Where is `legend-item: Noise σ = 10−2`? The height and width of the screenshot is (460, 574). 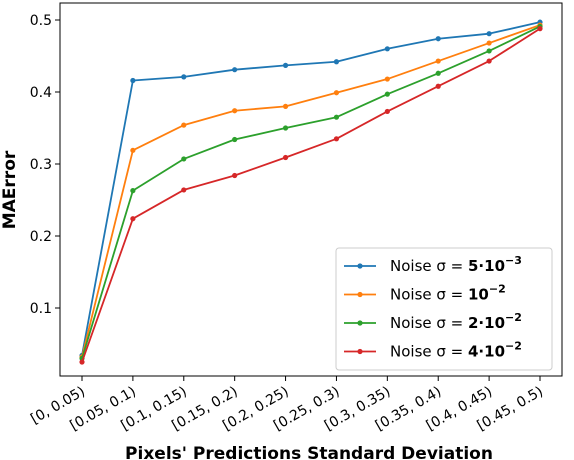 legend-item: Noise σ = 10−2 is located at coordinates (425, 293).